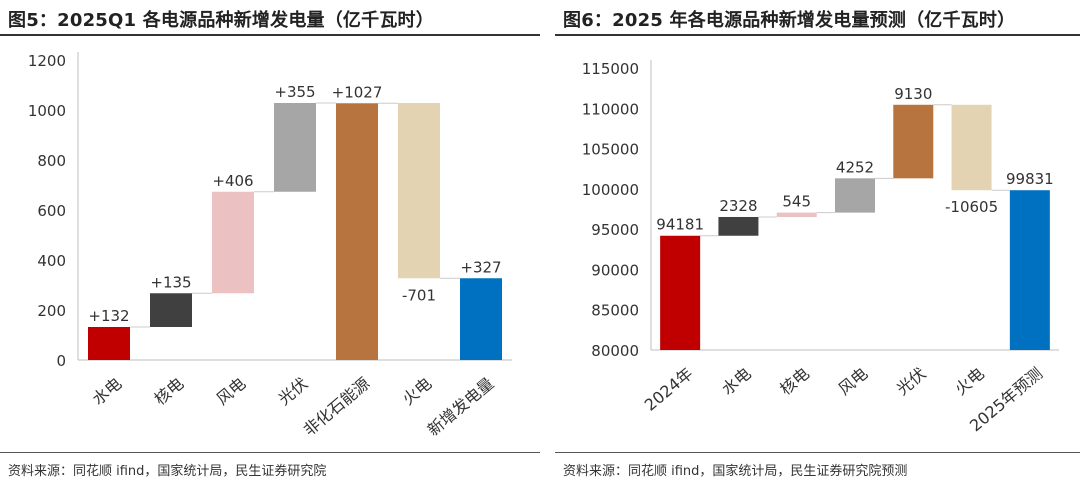 The width and height of the screenshot is (1080, 479). Describe the element at coordinates (615, 351) in the screenshot. I see `y-tick-label: 80000` at that location.